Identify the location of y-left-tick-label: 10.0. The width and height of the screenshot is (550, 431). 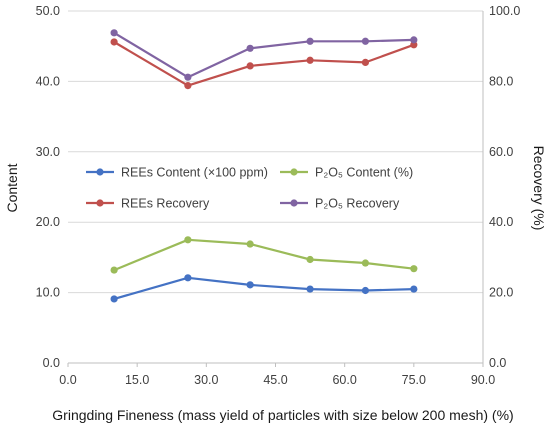
(48, 293).